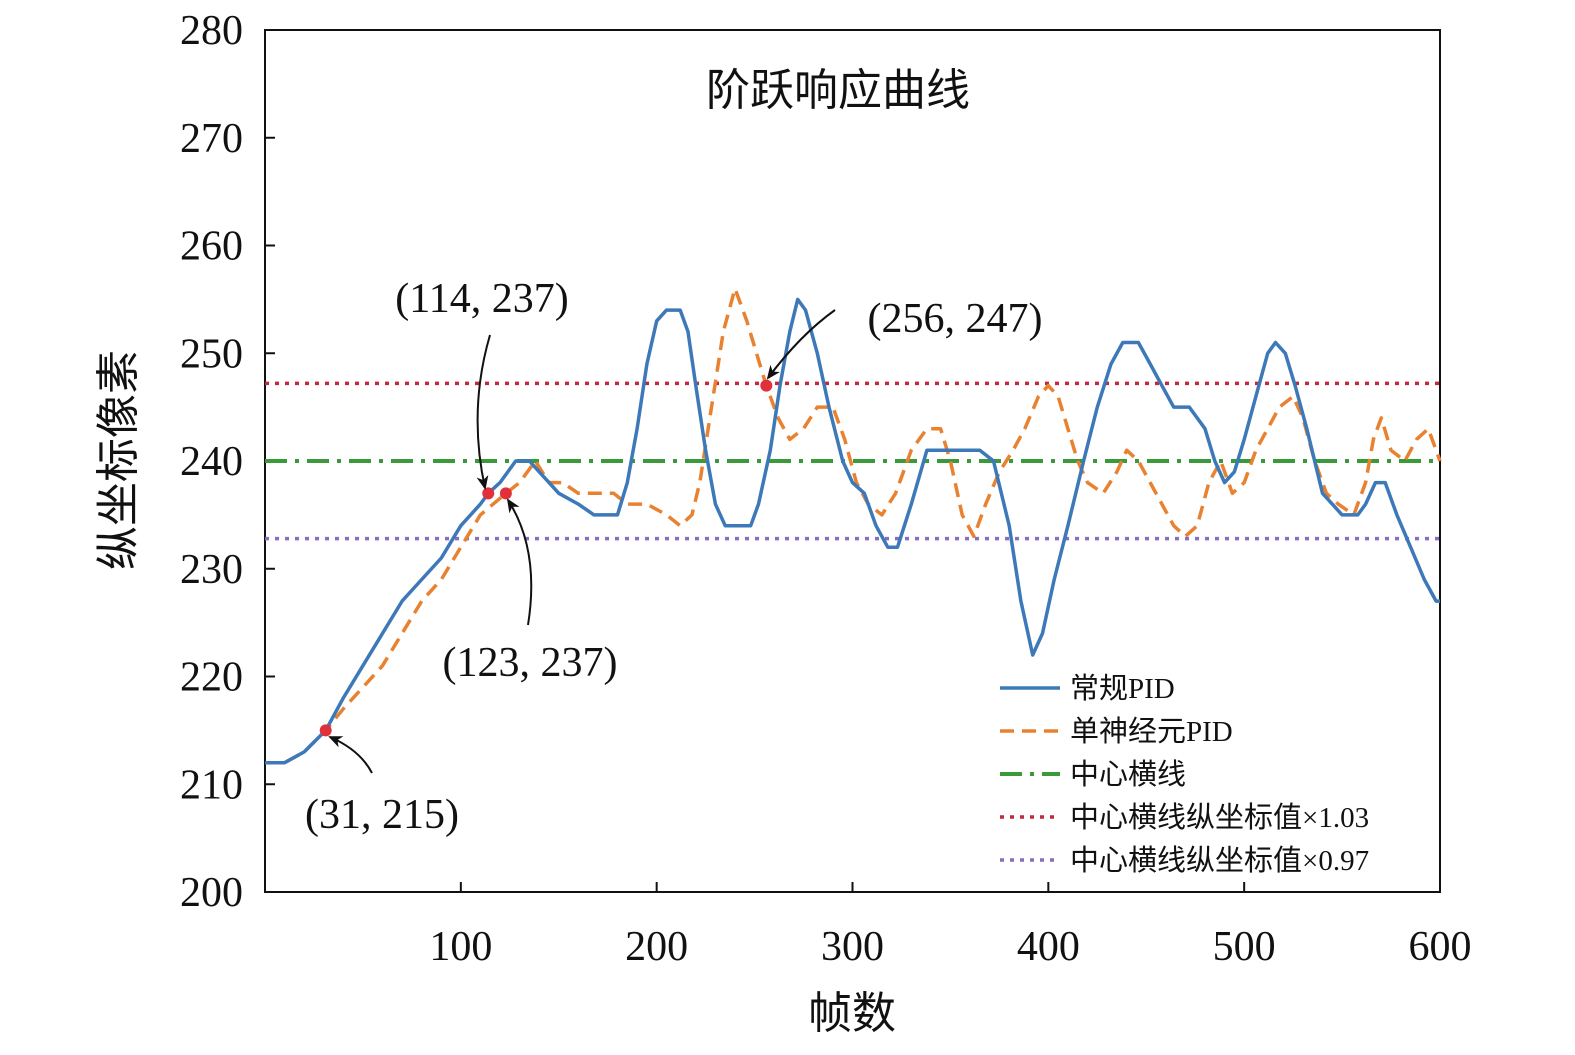  I want to click on y-tick-label: 250, so click(211, 354).